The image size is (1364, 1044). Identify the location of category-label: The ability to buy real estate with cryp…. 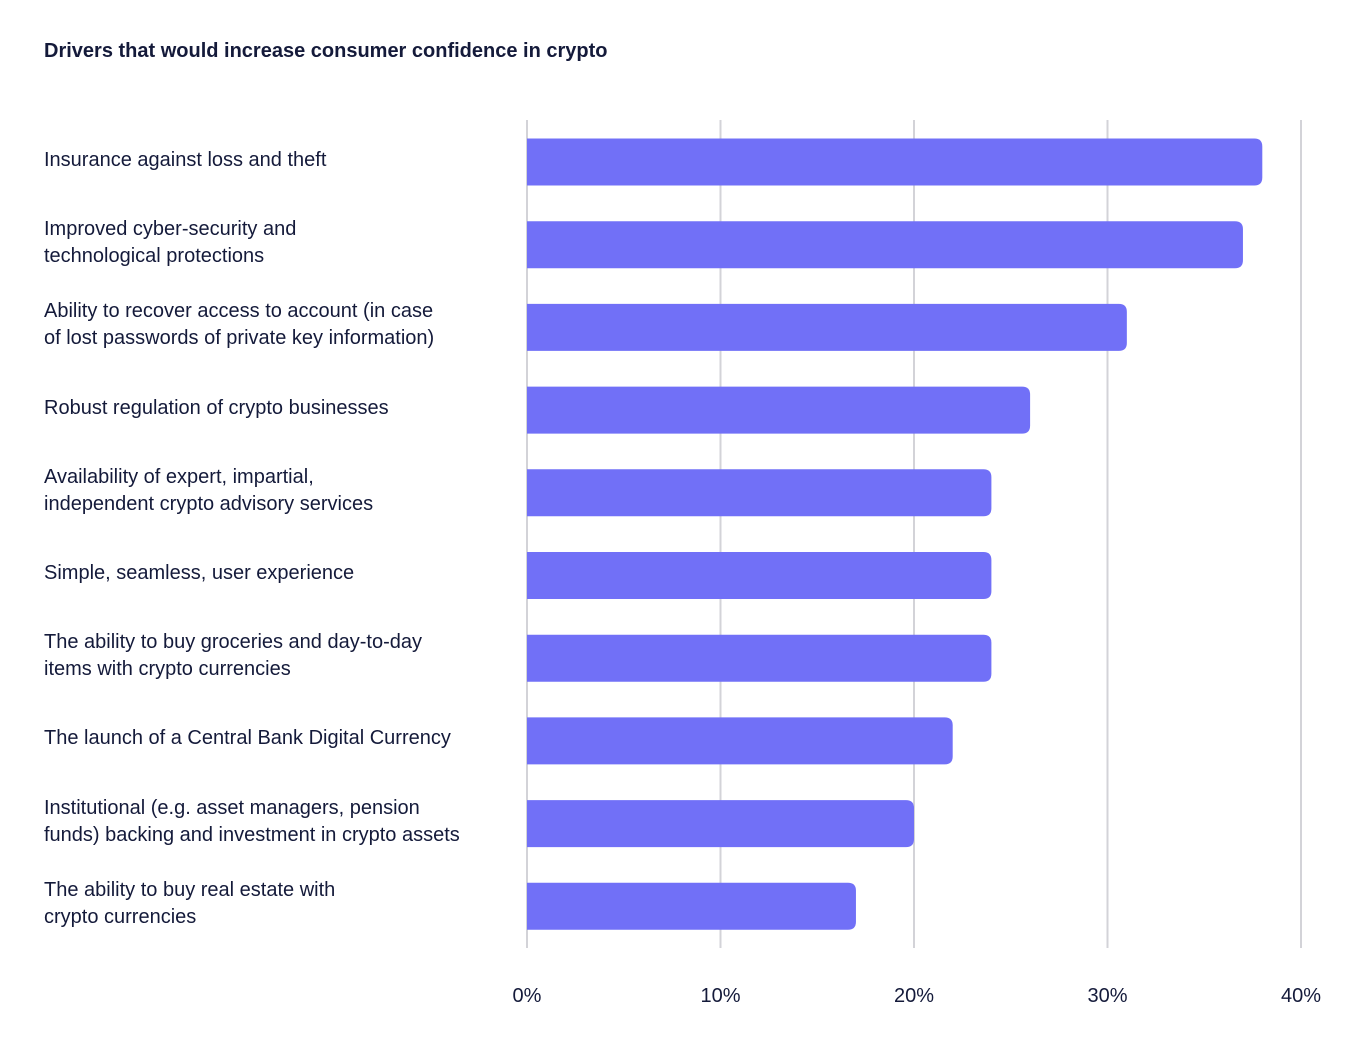
(190, 904).